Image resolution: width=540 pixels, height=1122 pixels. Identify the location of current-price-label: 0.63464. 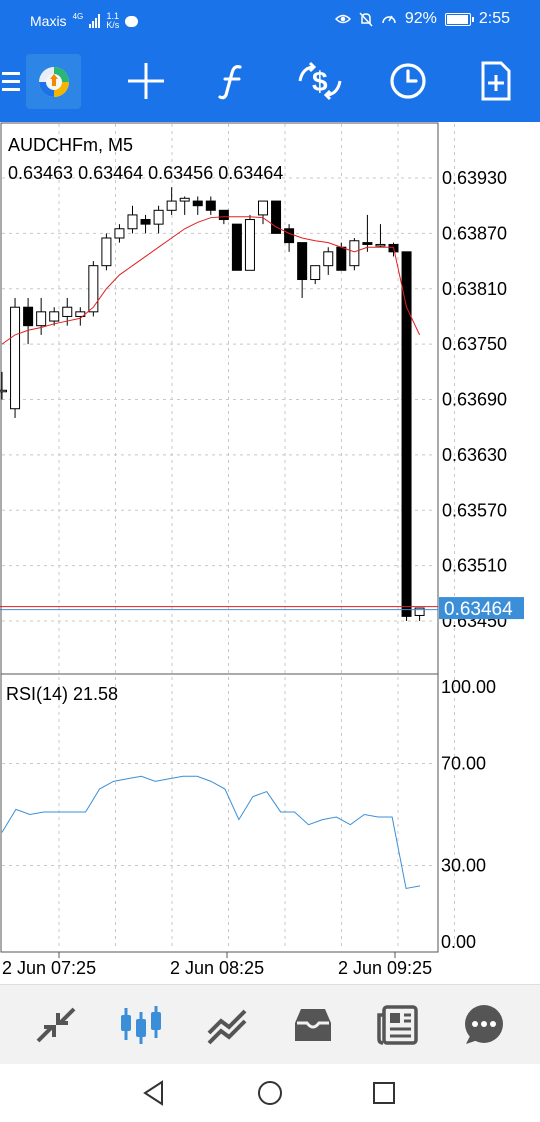
(478, 609).